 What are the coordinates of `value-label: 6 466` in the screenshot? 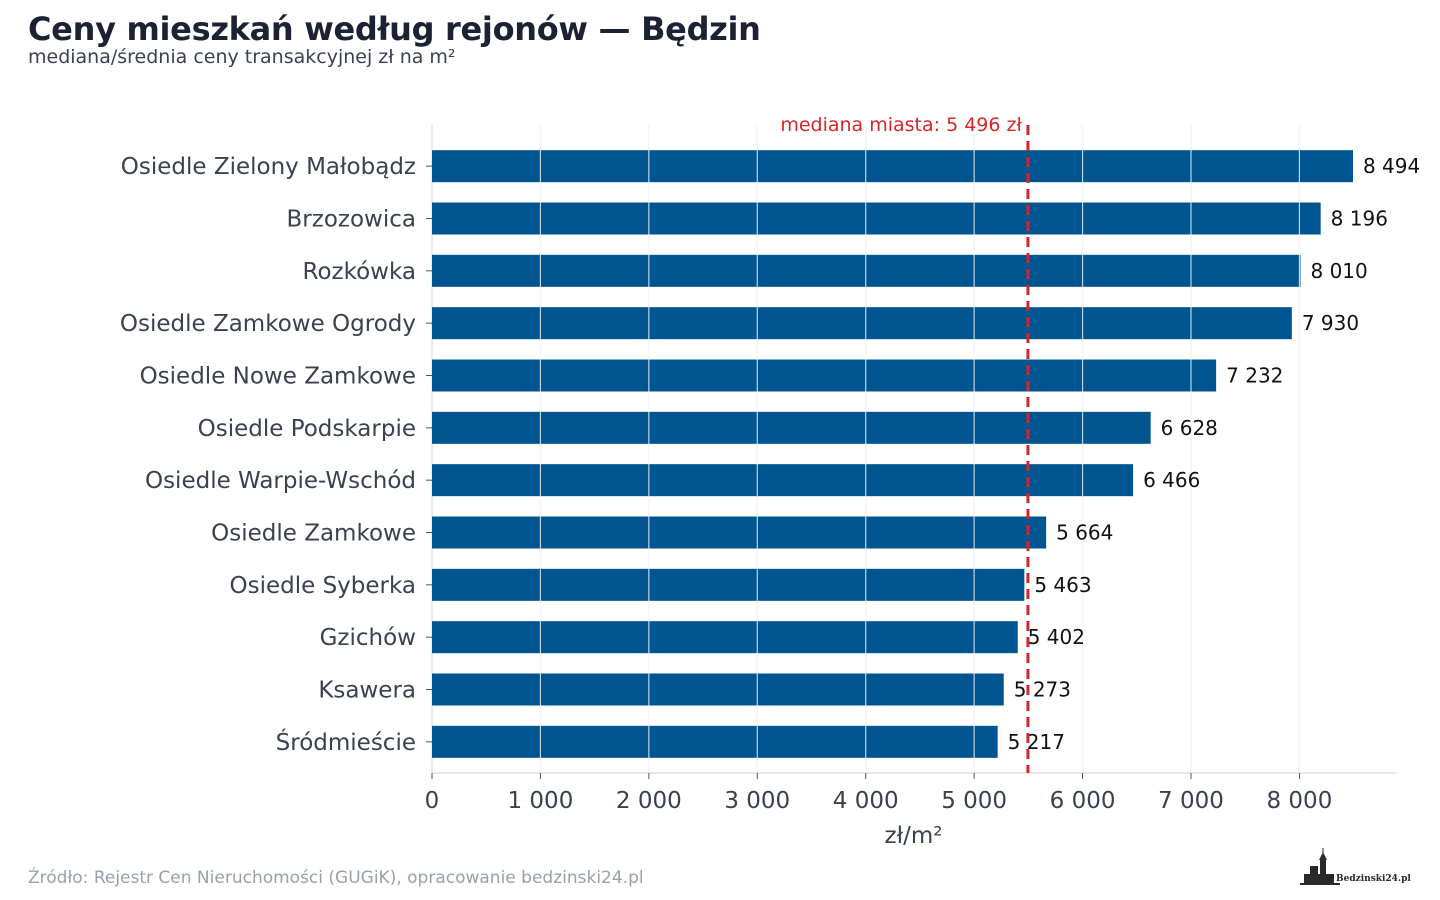 It's located at (1171, 480).